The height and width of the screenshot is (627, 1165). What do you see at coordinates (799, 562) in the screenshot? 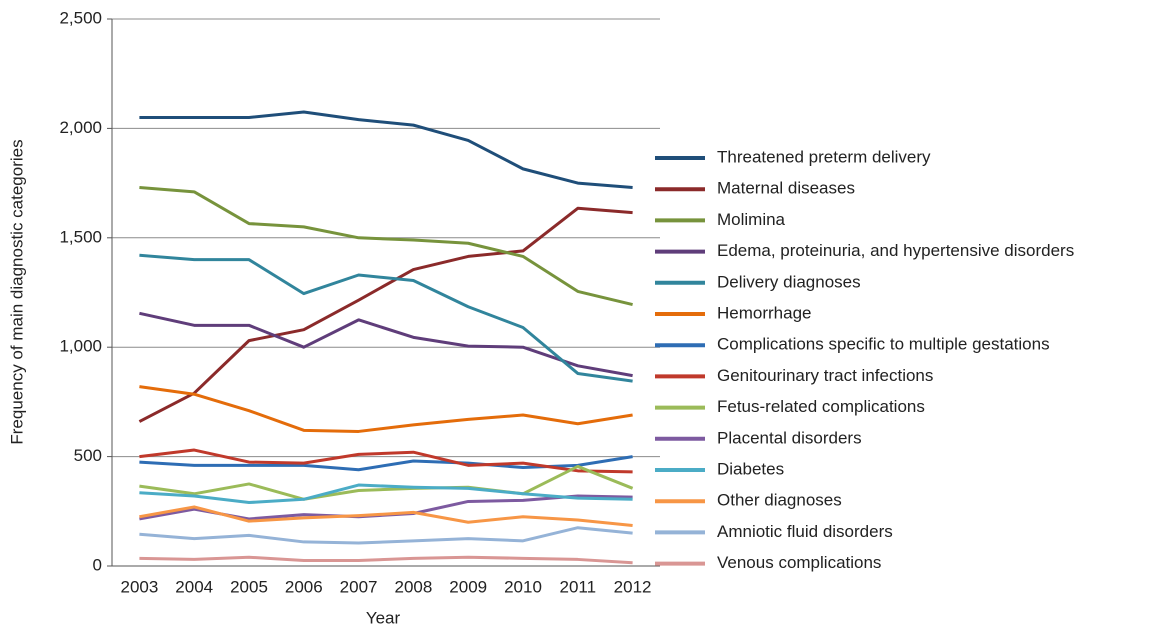
I see `legend-label: Venous complications` at bounding box center [799, 562].